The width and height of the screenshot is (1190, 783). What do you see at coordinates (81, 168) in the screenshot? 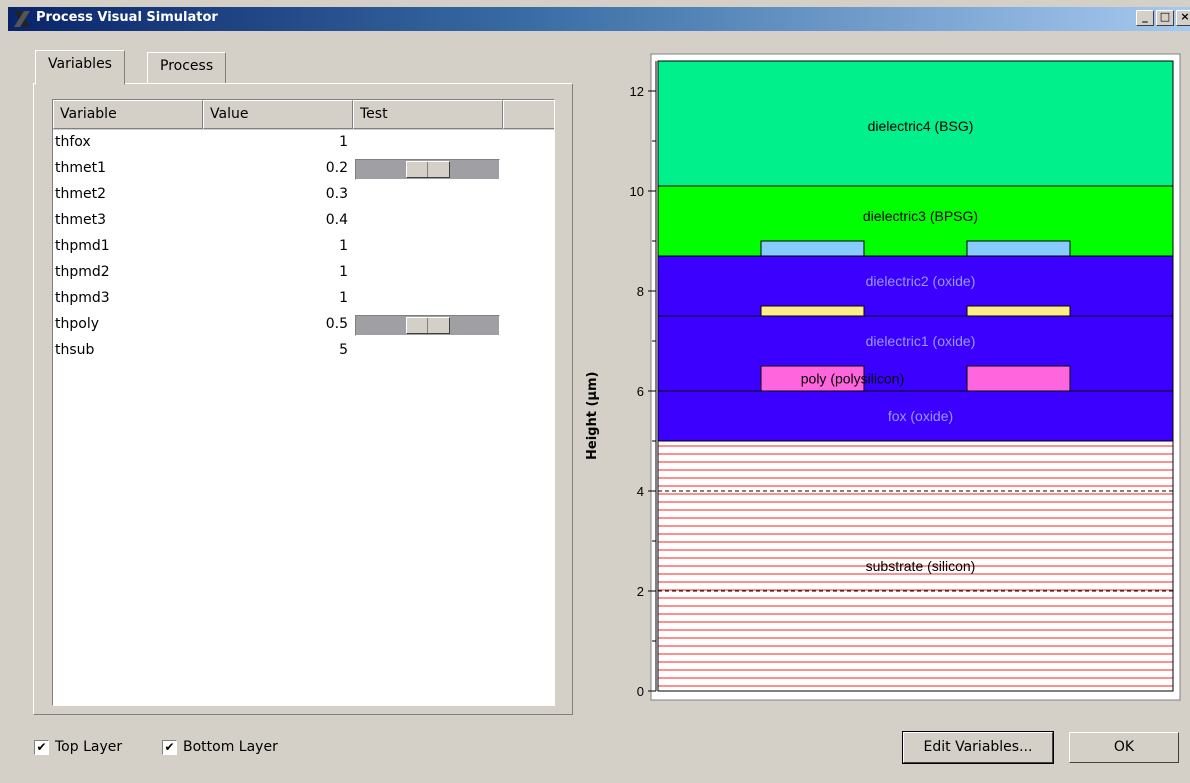
I see `variable-name: thmet1` at bounding box center [81, 168].